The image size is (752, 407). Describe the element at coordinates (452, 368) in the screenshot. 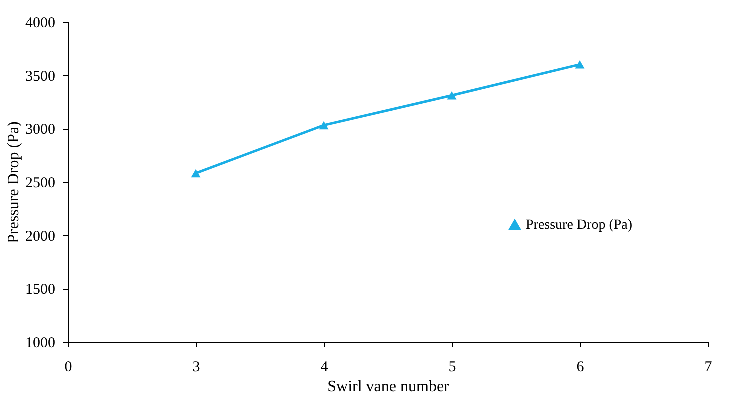

I see `x-tick-label: 5` at that location.